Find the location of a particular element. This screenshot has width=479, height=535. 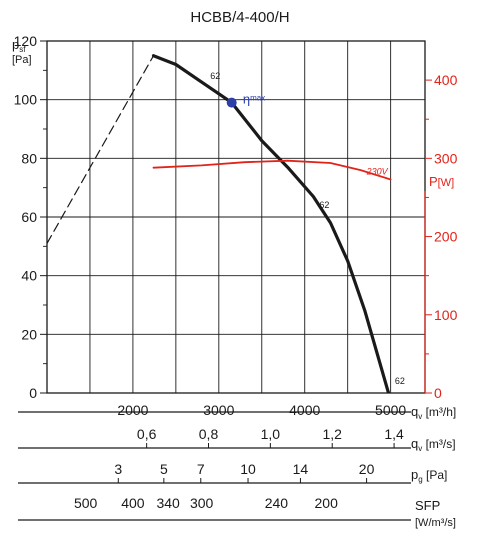

y2-axis-title-unit: [W] is located at coordinates (446, 183).